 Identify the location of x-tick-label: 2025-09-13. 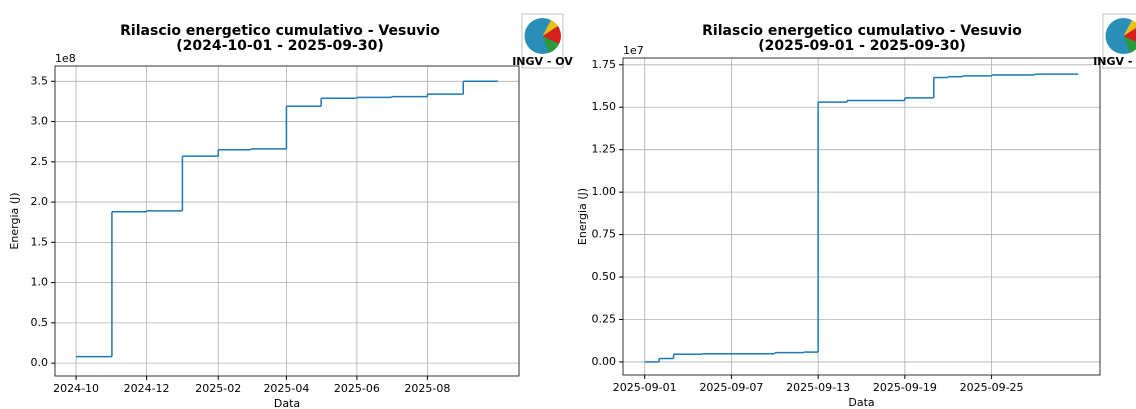
(818, 387).